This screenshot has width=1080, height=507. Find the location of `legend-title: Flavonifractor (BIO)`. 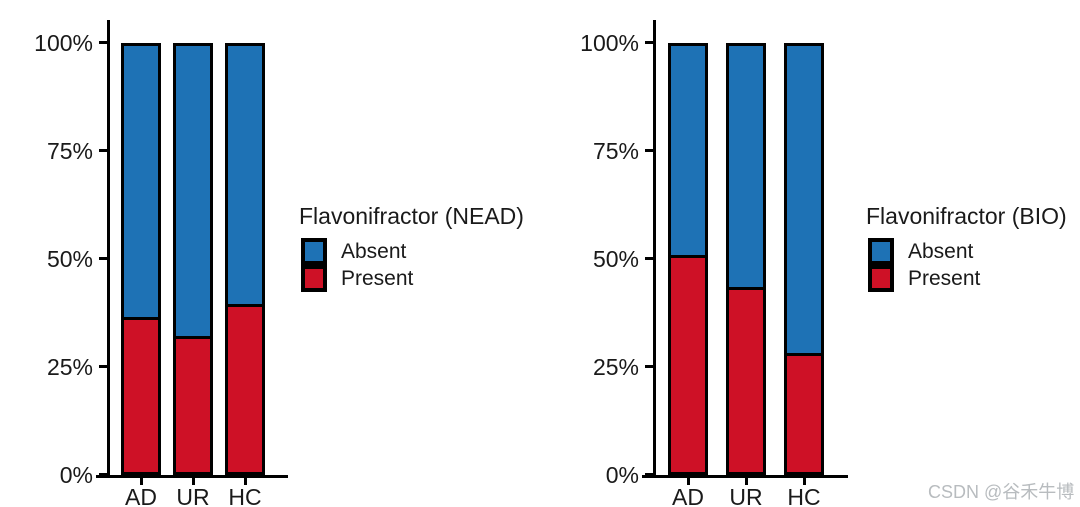

legend-title: Flavonifractor (BIO) is located at coordinates (966, 216).